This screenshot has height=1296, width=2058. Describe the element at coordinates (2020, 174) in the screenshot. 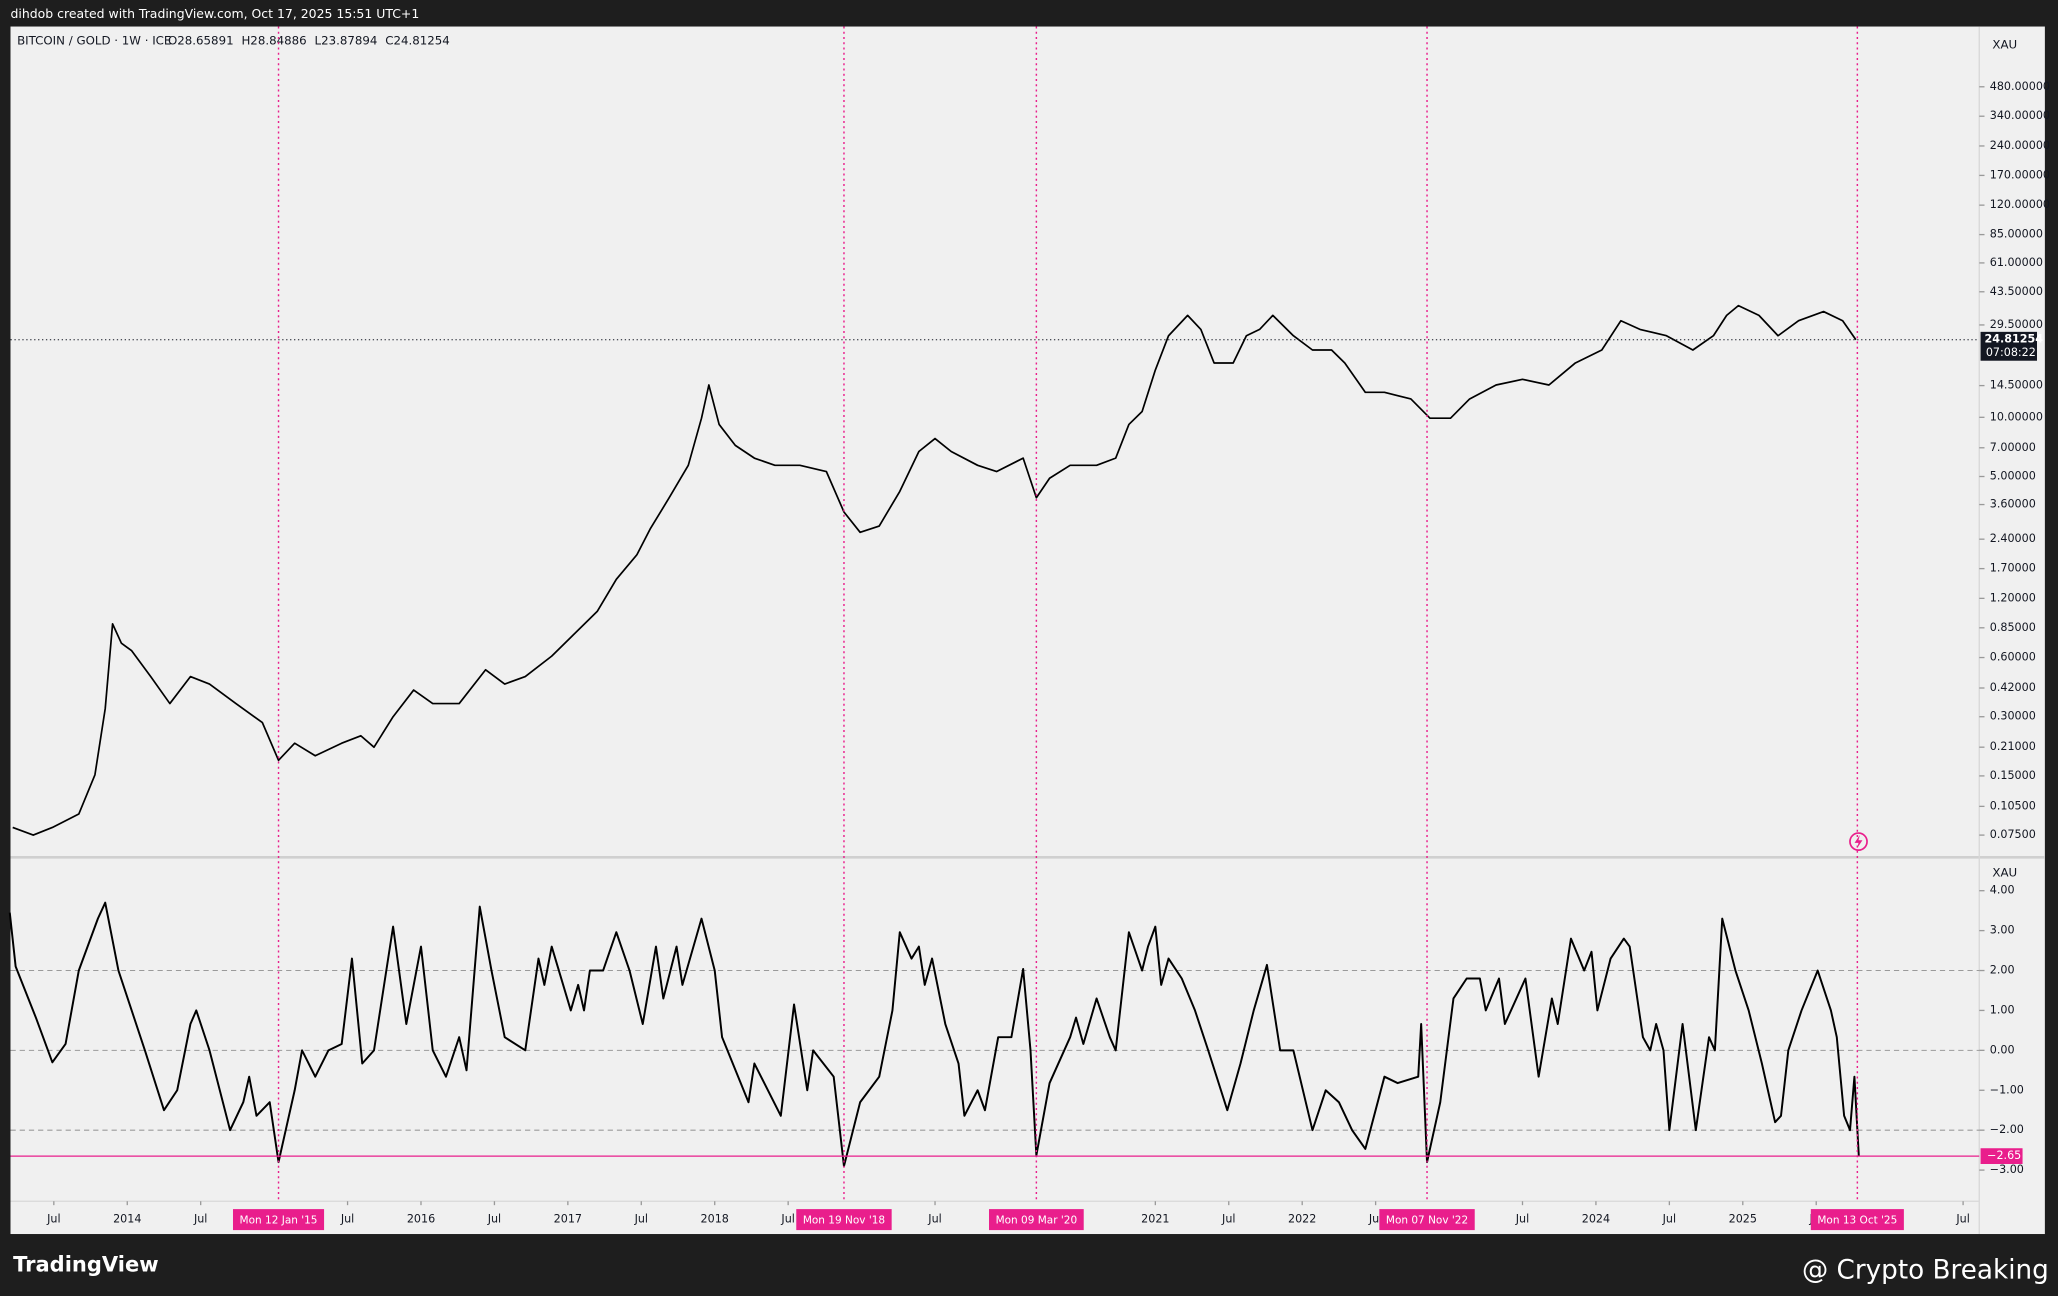

I see `y-tick-label: 170.00000` at that location.